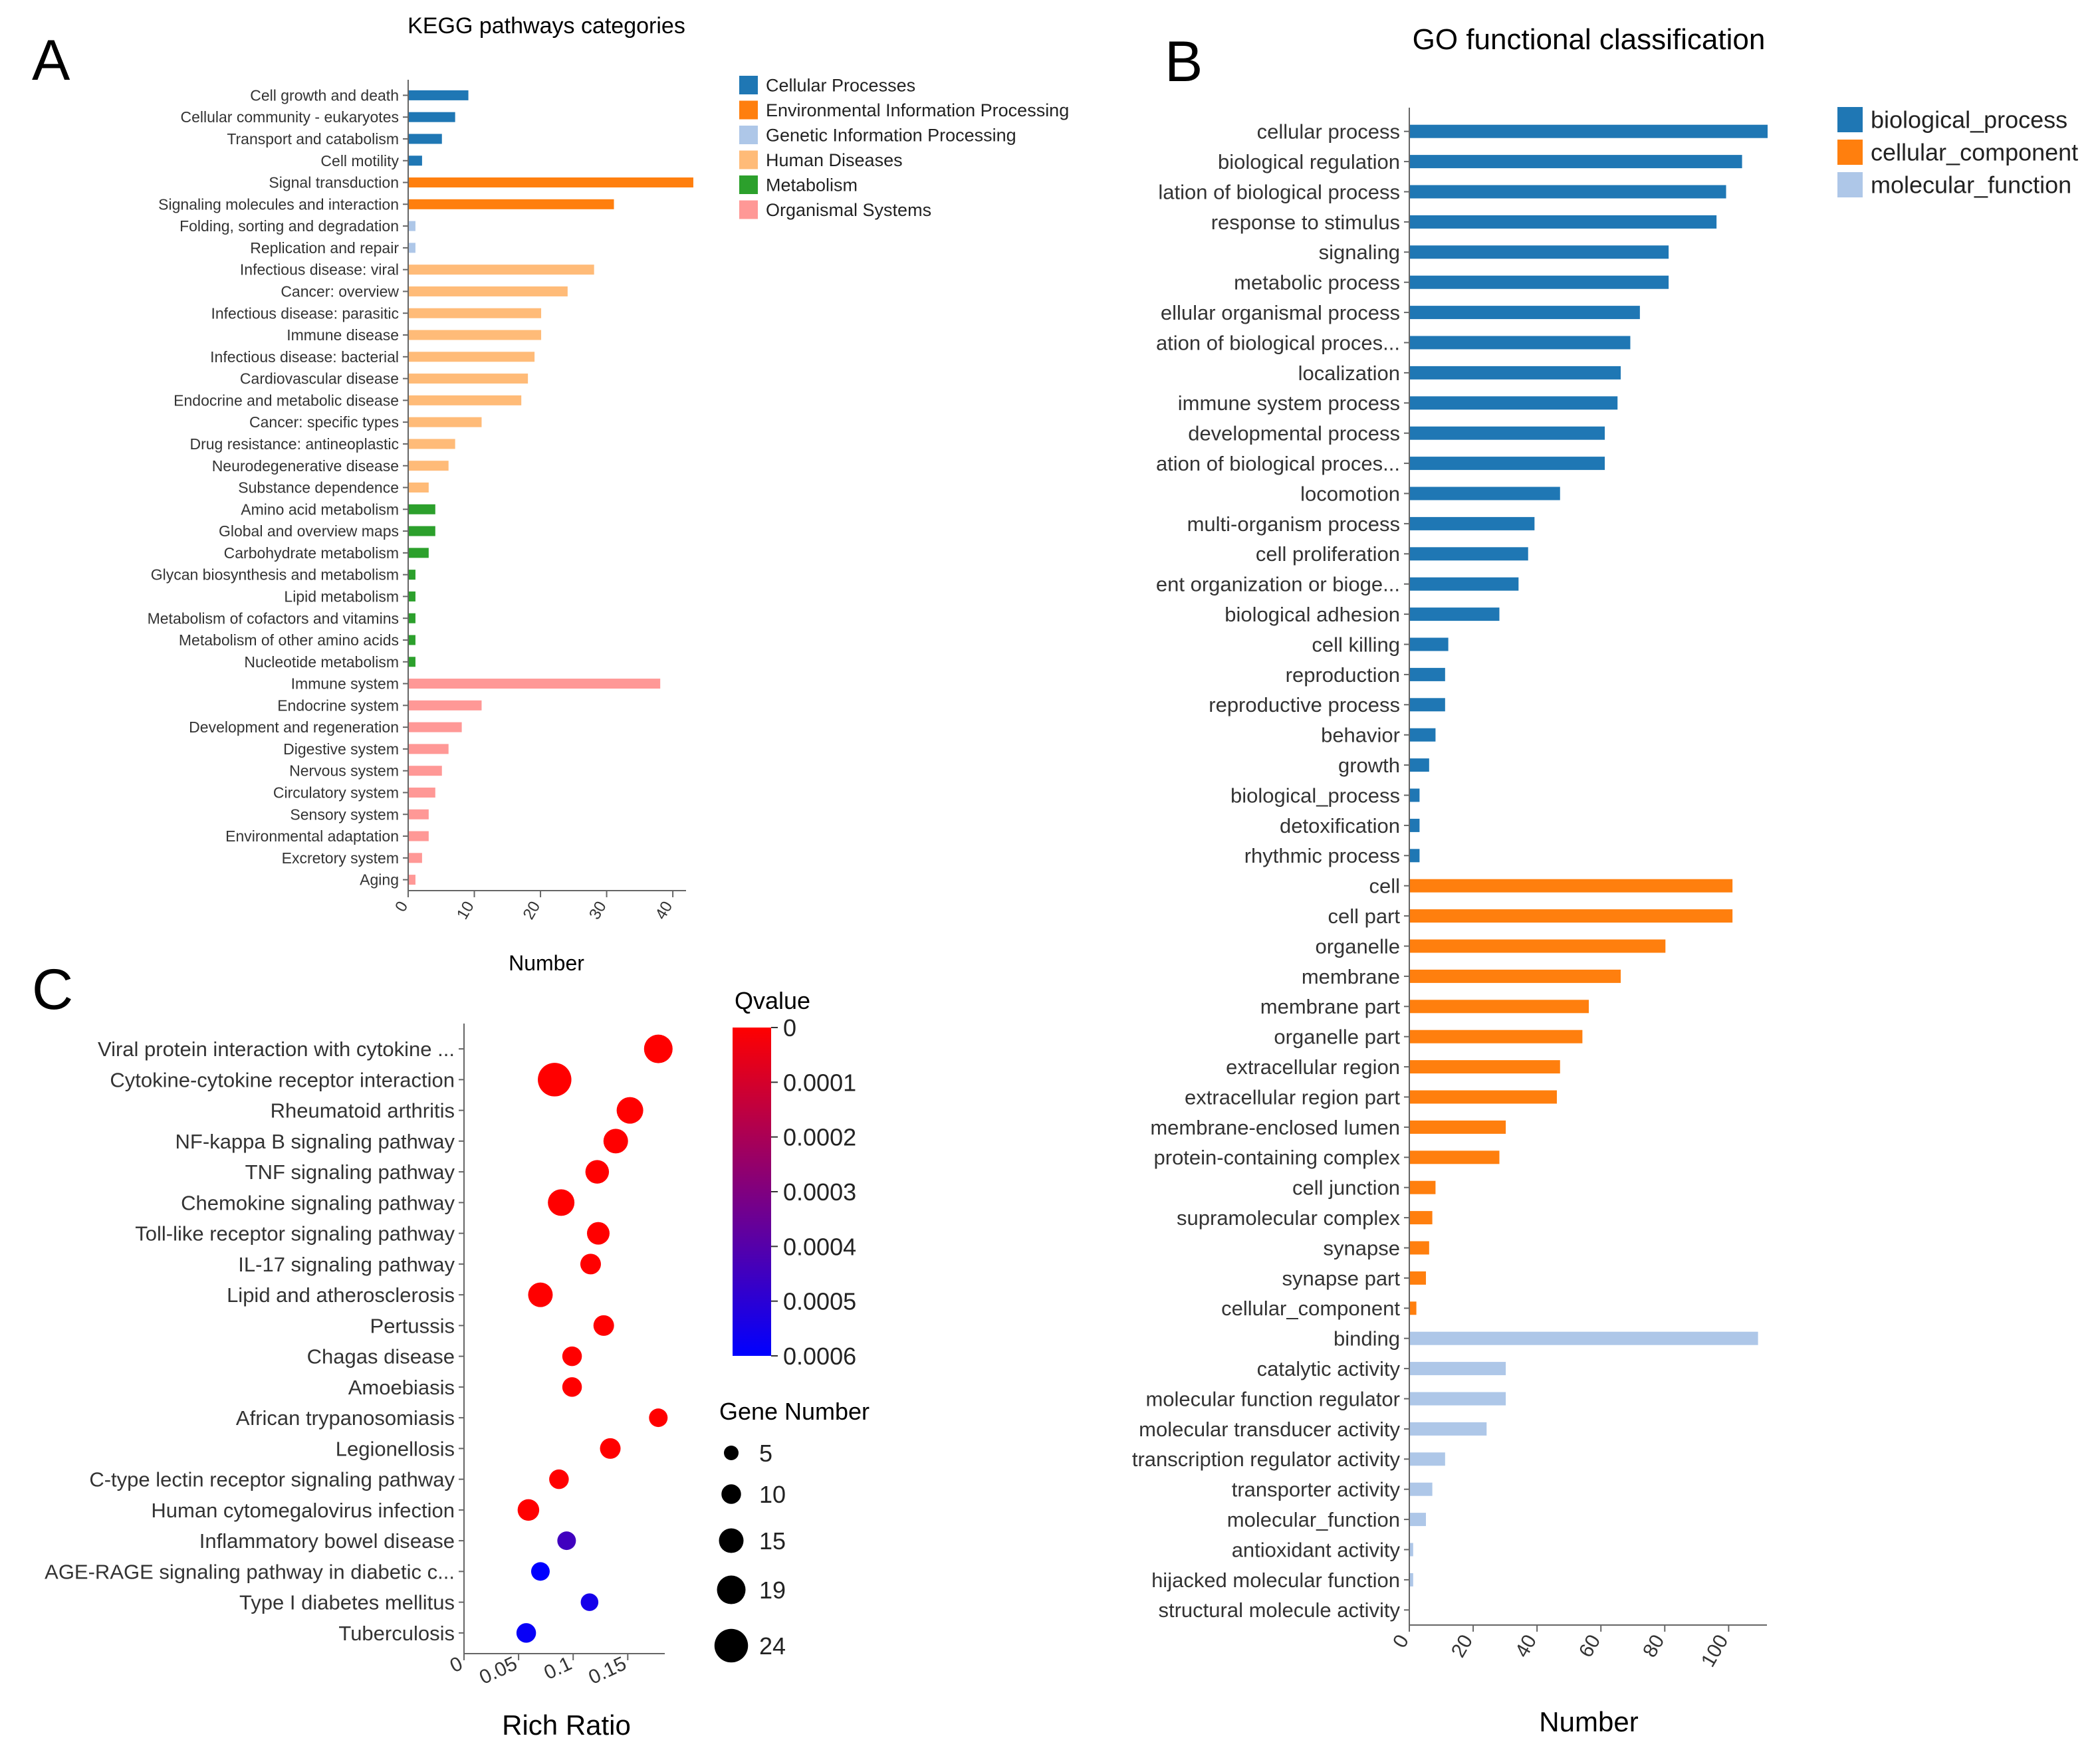 Image resolution: width=2100 pixels, height=1748 pixels. Describe the element at coordinates (318, 487) in the screenshot. I see `category-label: Substance dependence` at that location.